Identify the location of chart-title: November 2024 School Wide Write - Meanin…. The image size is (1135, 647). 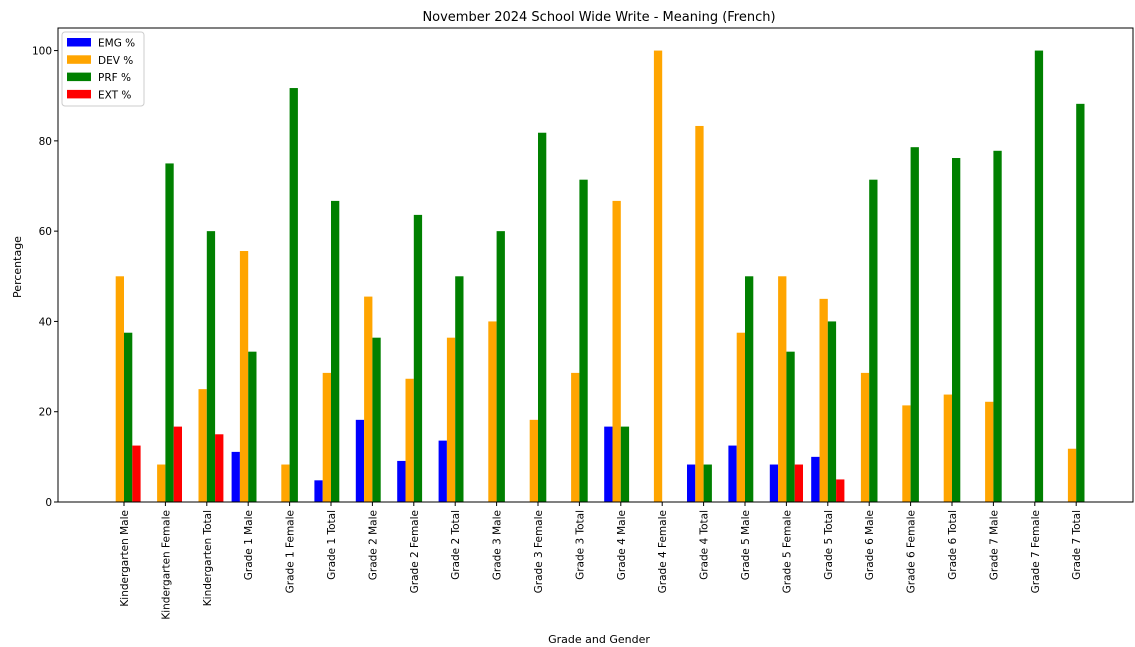
(598, 17).